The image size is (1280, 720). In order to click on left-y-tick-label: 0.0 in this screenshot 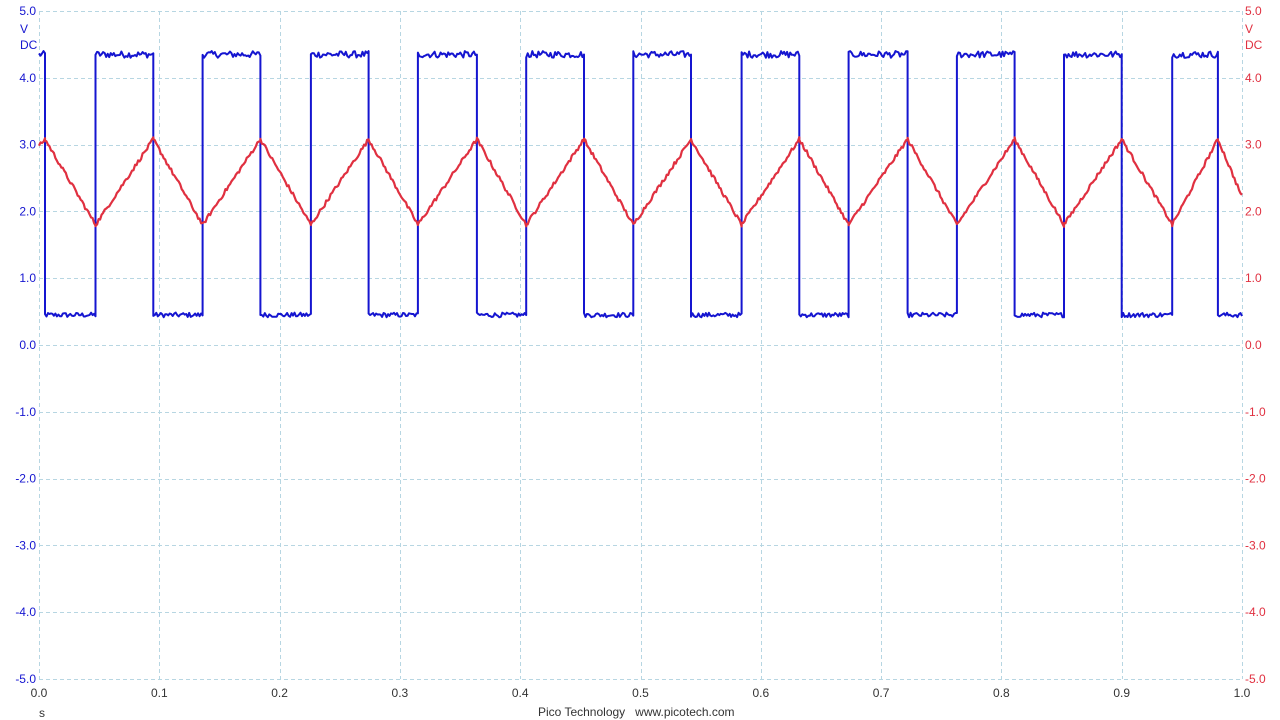, I will do `click(27, 345)`.